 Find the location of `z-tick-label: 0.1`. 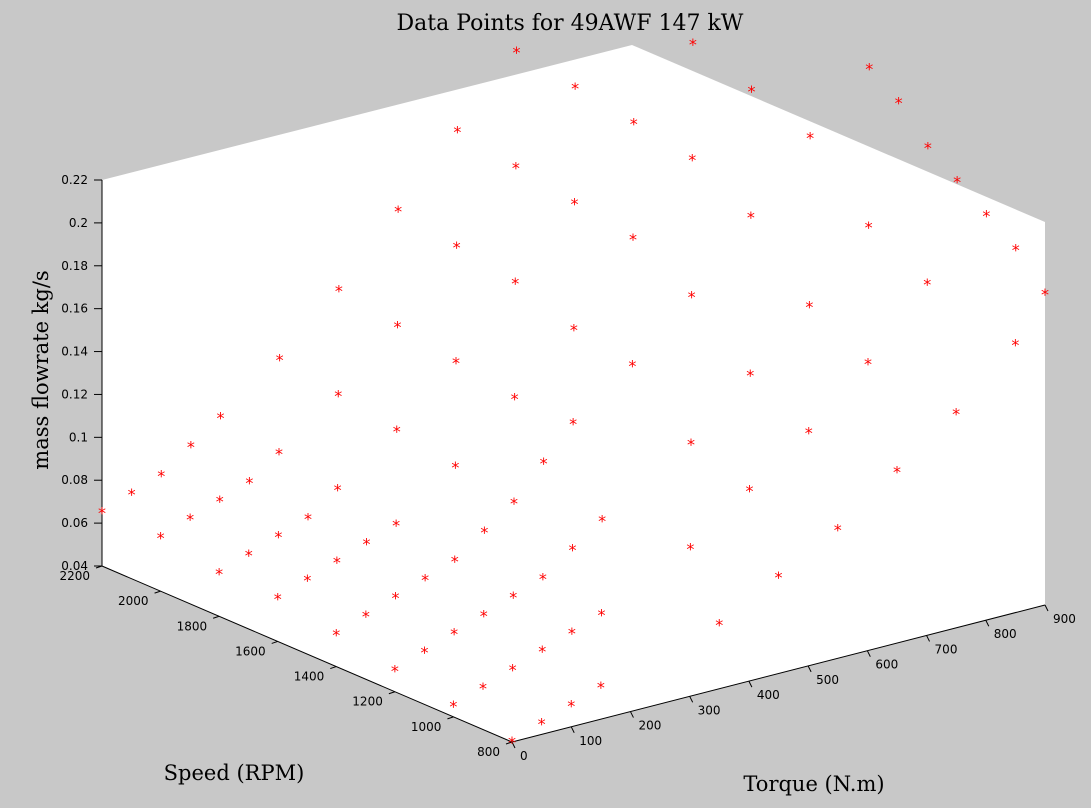

z-tick-label: 0.1 is located at coordinates (78, 437).